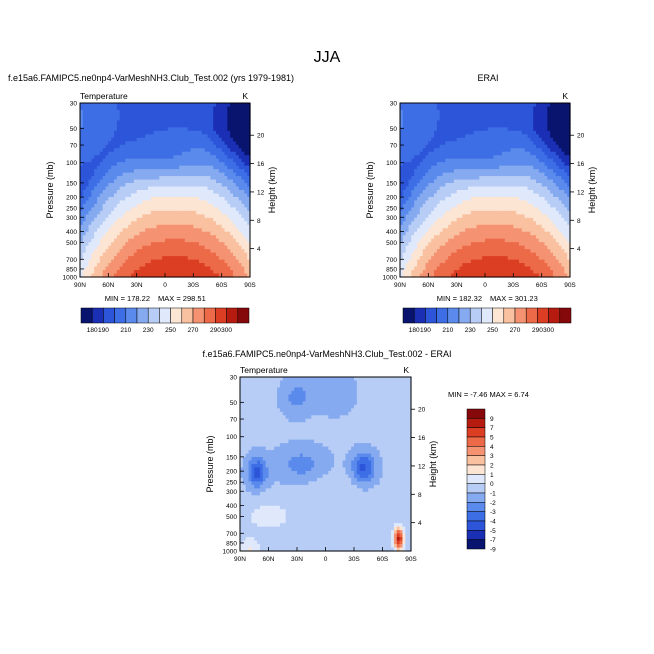 The height and width of the screenshot is (654, 654). What do you see at coordinates (104, 96) in the screenshot?
I see `field-label: Temperature` at bounding box center [104, 96].